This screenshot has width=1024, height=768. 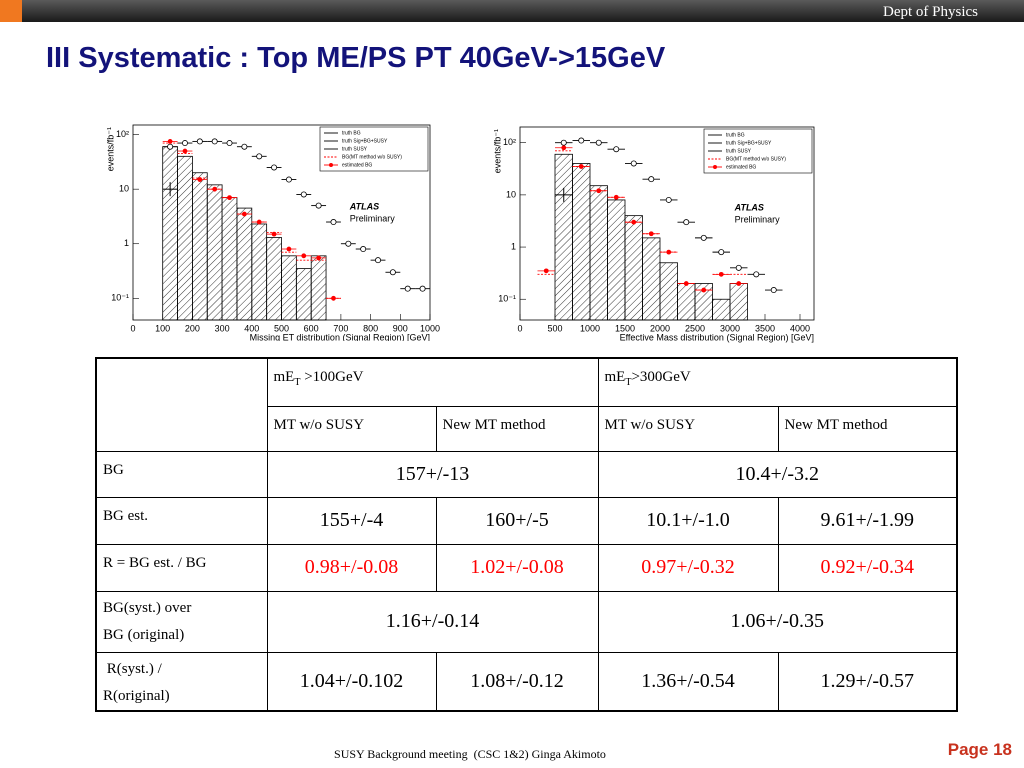 I want to click on x-tick-label: 700, so click(x=340, y=328).